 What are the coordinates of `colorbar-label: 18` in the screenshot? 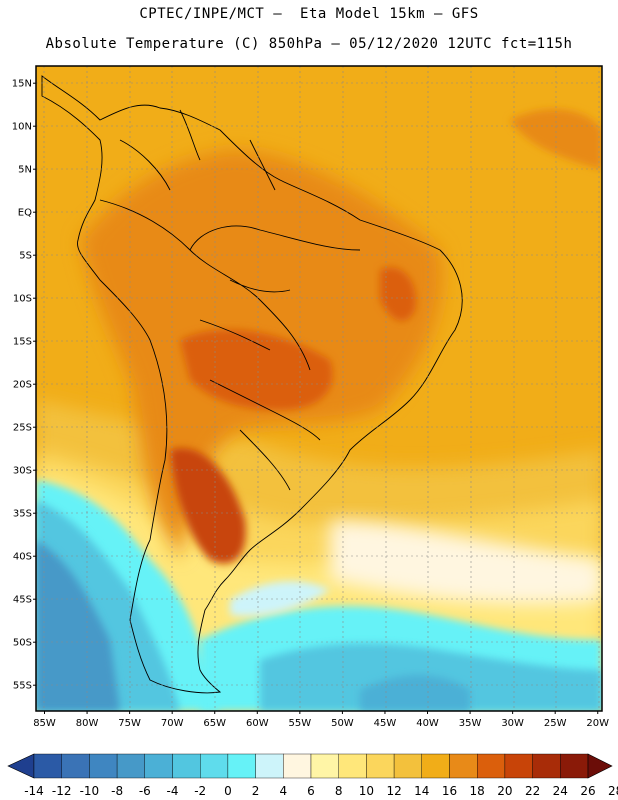 It's located at (477, 791).